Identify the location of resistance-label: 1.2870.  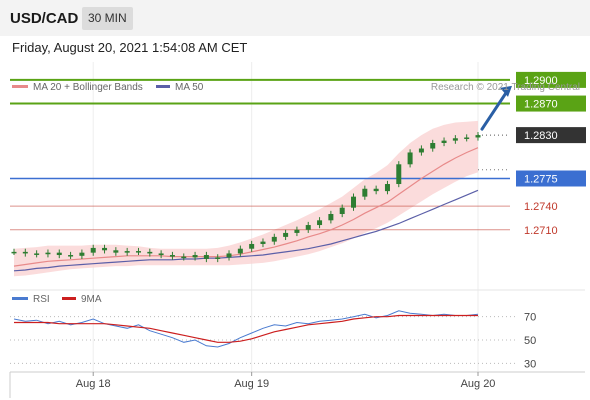
(541, 105).